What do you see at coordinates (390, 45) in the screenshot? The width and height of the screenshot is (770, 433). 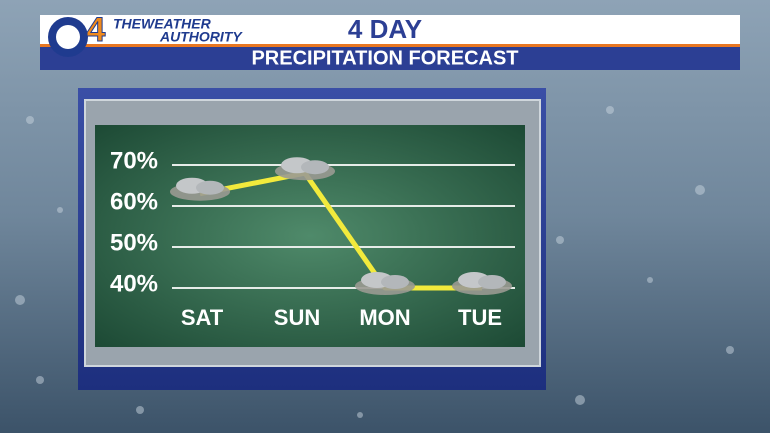 I see `divider` at bounding box center [390, 45].